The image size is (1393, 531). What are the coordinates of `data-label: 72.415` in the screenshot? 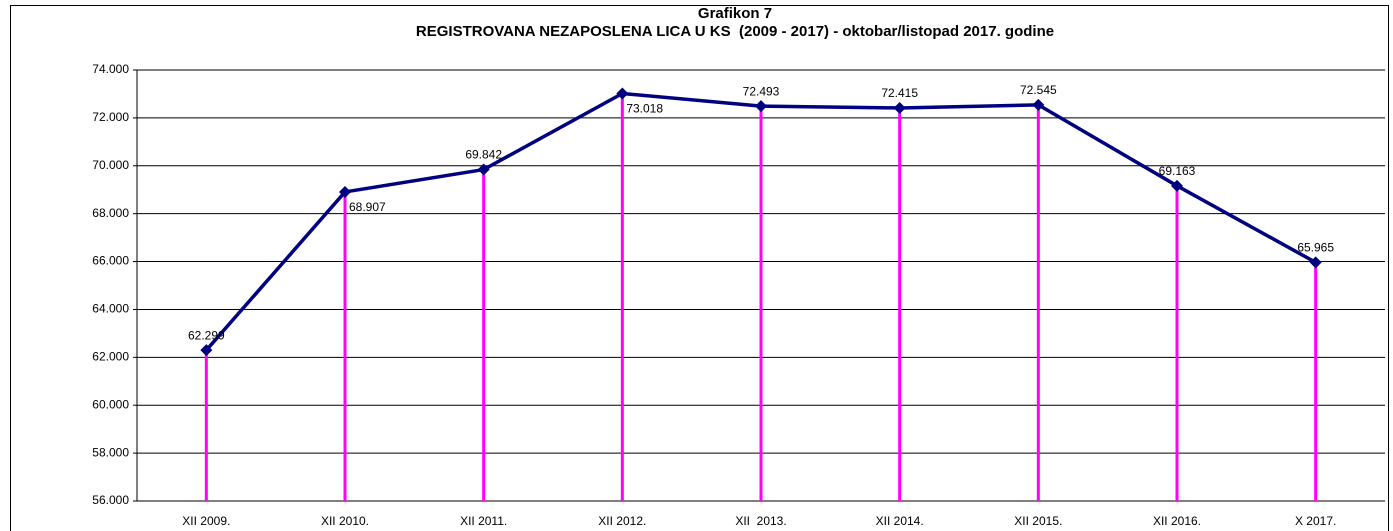 It's located at (899, 93).